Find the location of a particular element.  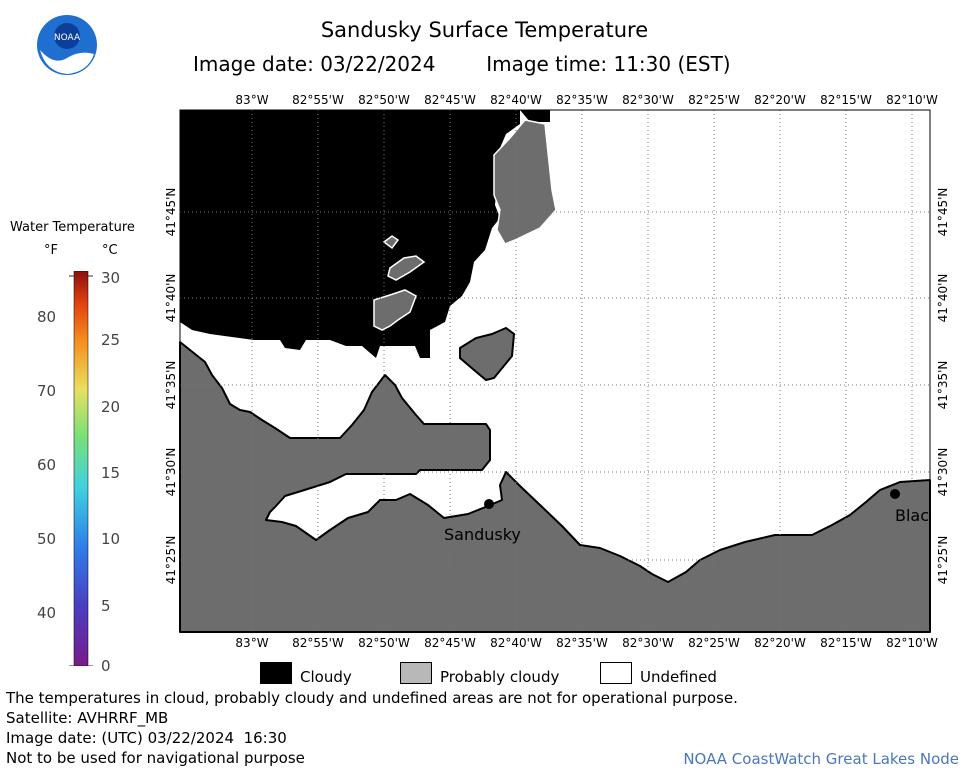

image-time: Image time: 11:30 (EST) is located at coordinates (608, 64).